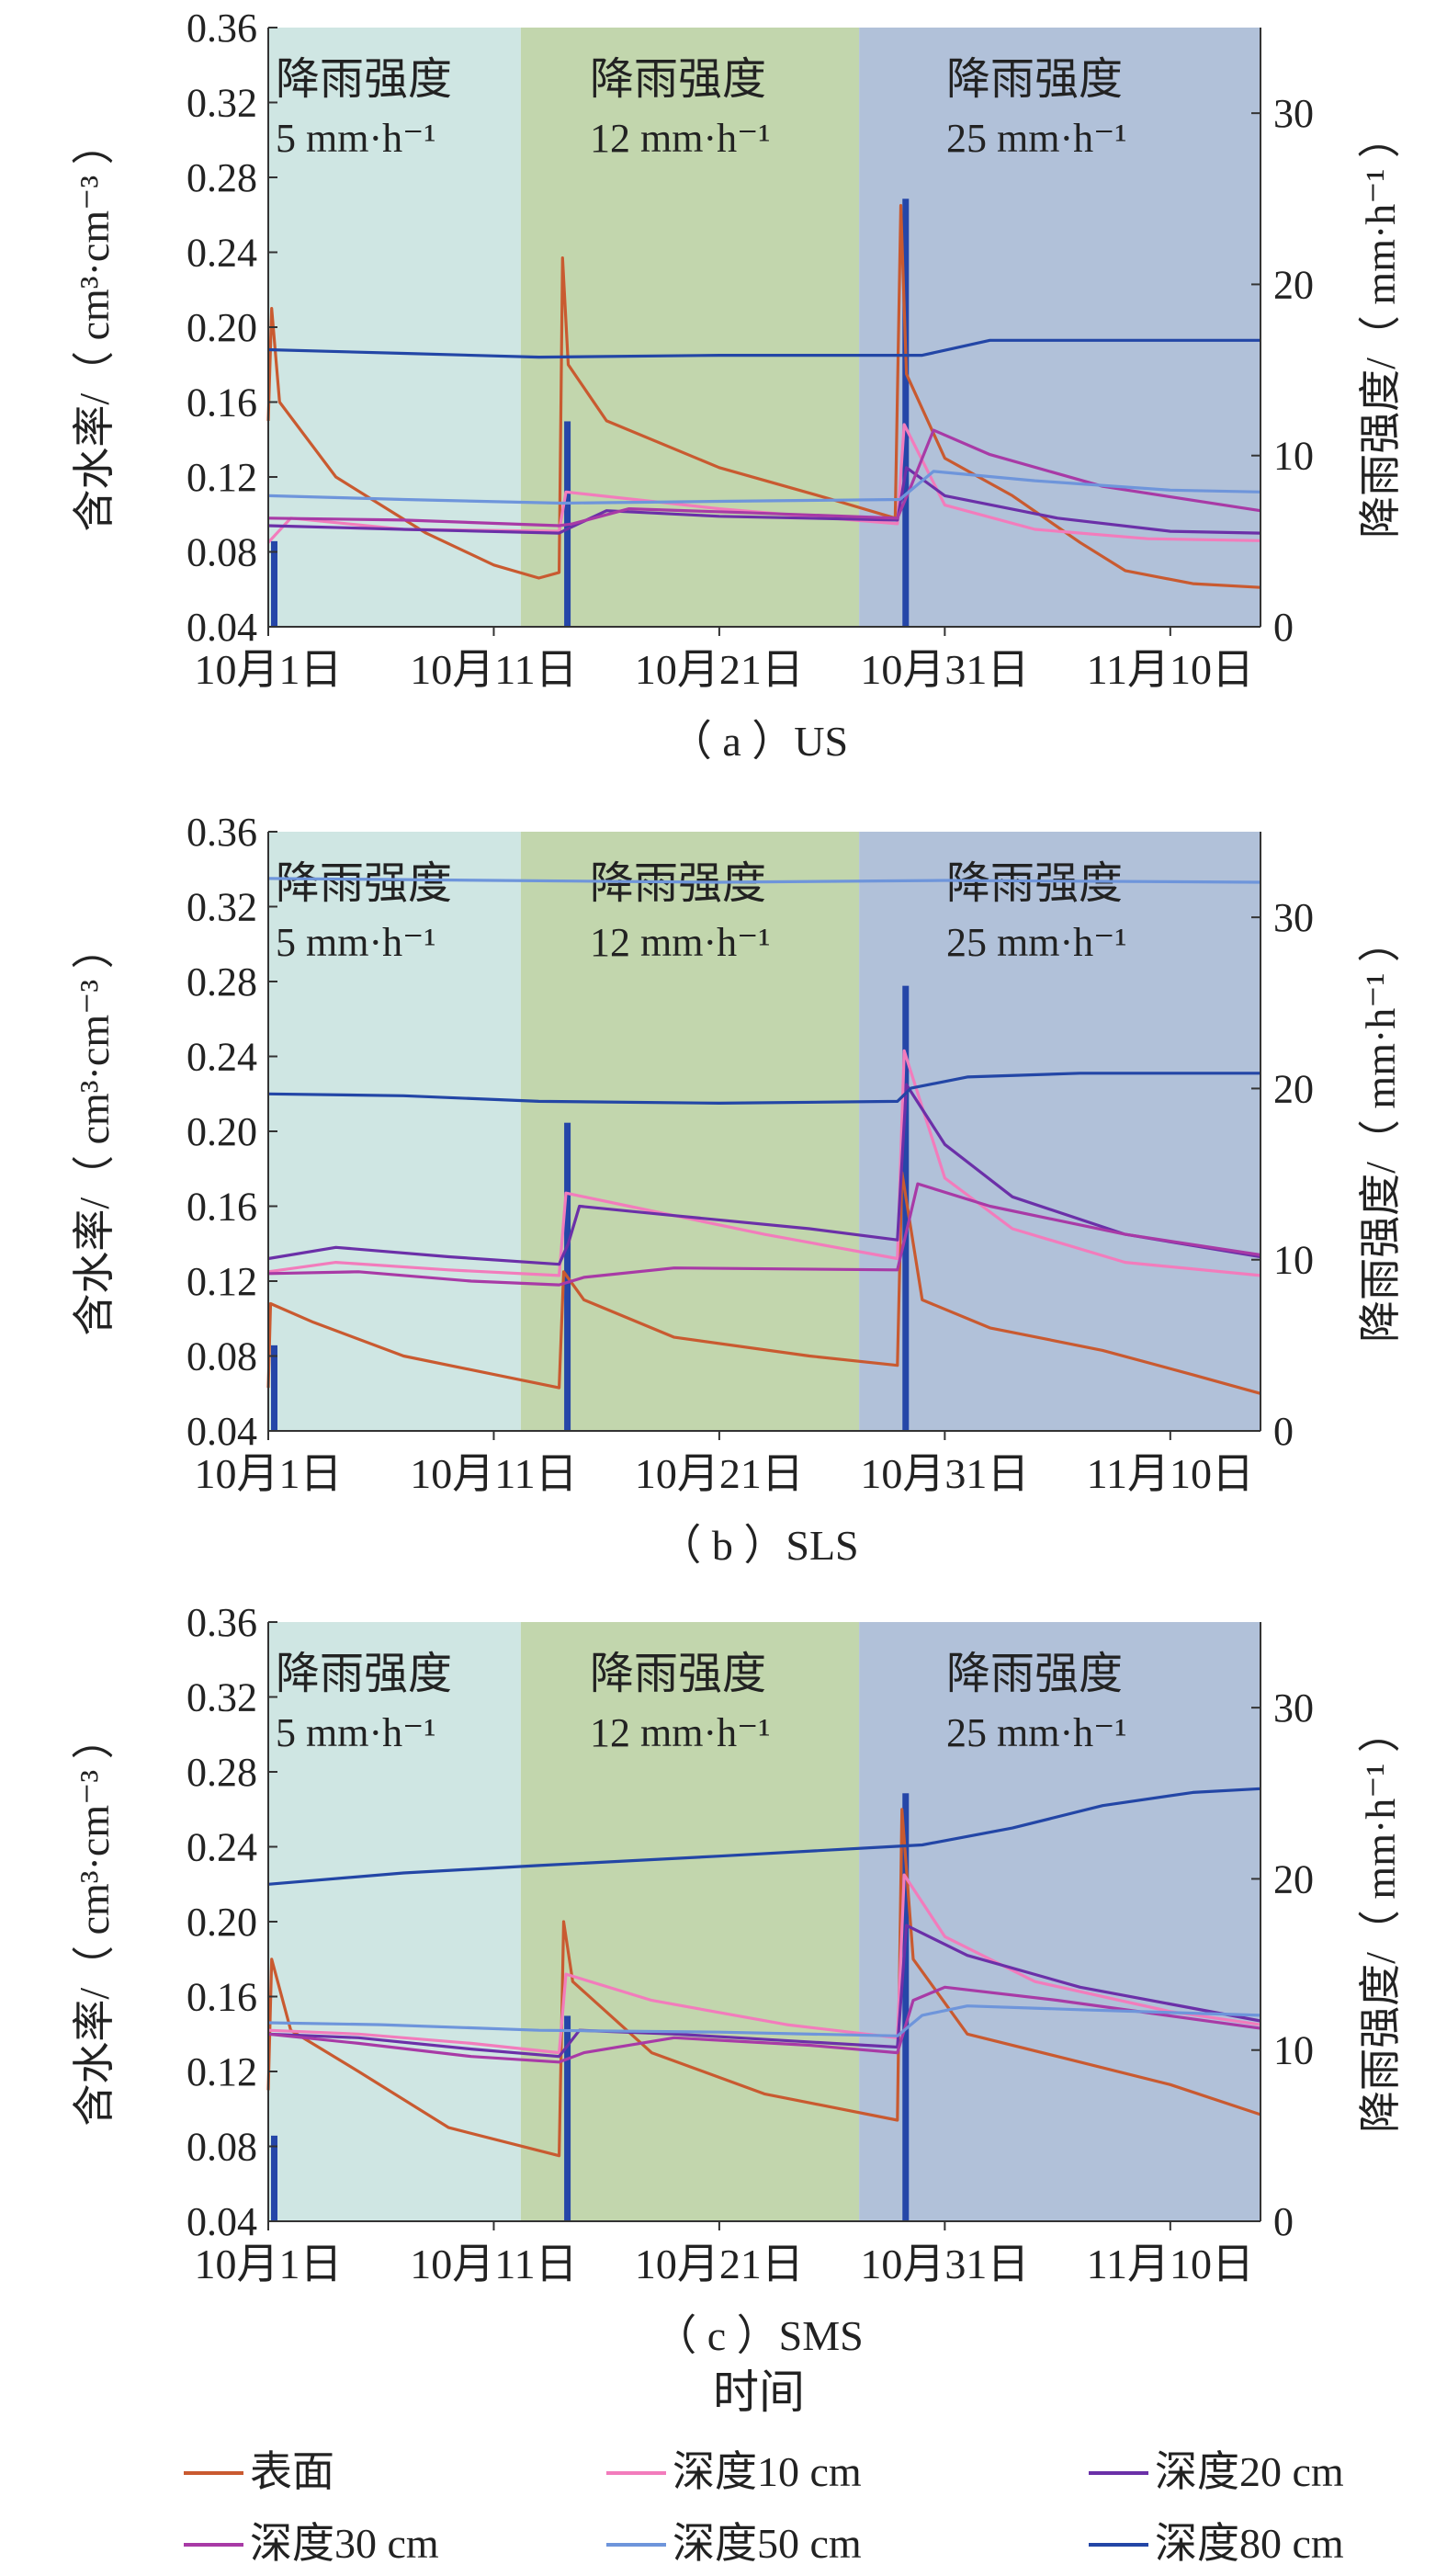 This screenshot has width=1447, height=2576. I want to click on band-intensity: 12 mm·h⁻¹, so click(680, 138).